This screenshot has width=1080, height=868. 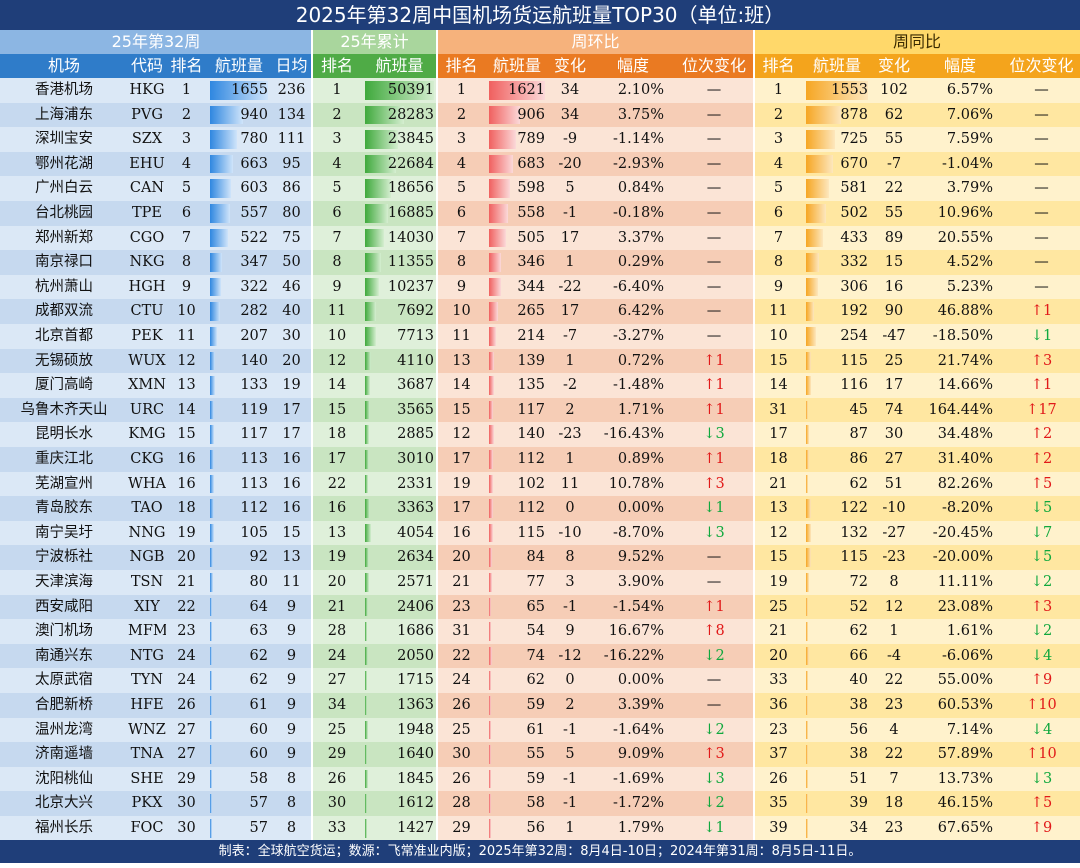 I want to click on cell-cum-rank: 7, so click(x=337, y=238).